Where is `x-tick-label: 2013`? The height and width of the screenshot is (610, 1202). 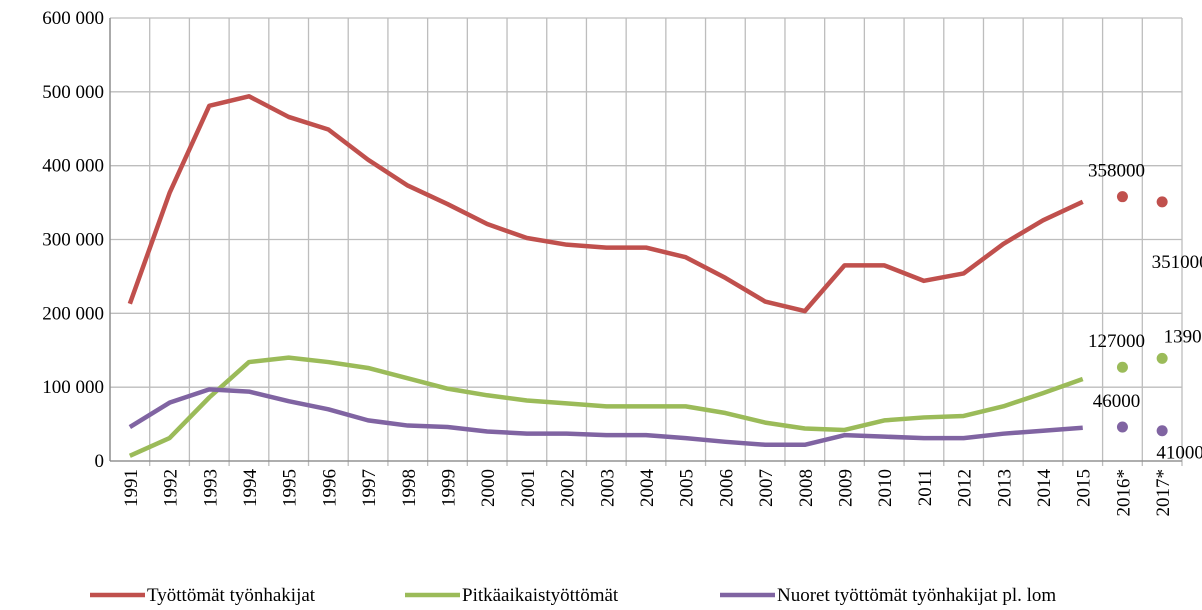 x-tick-label: 2013 is located at coordinates (1004, 488).